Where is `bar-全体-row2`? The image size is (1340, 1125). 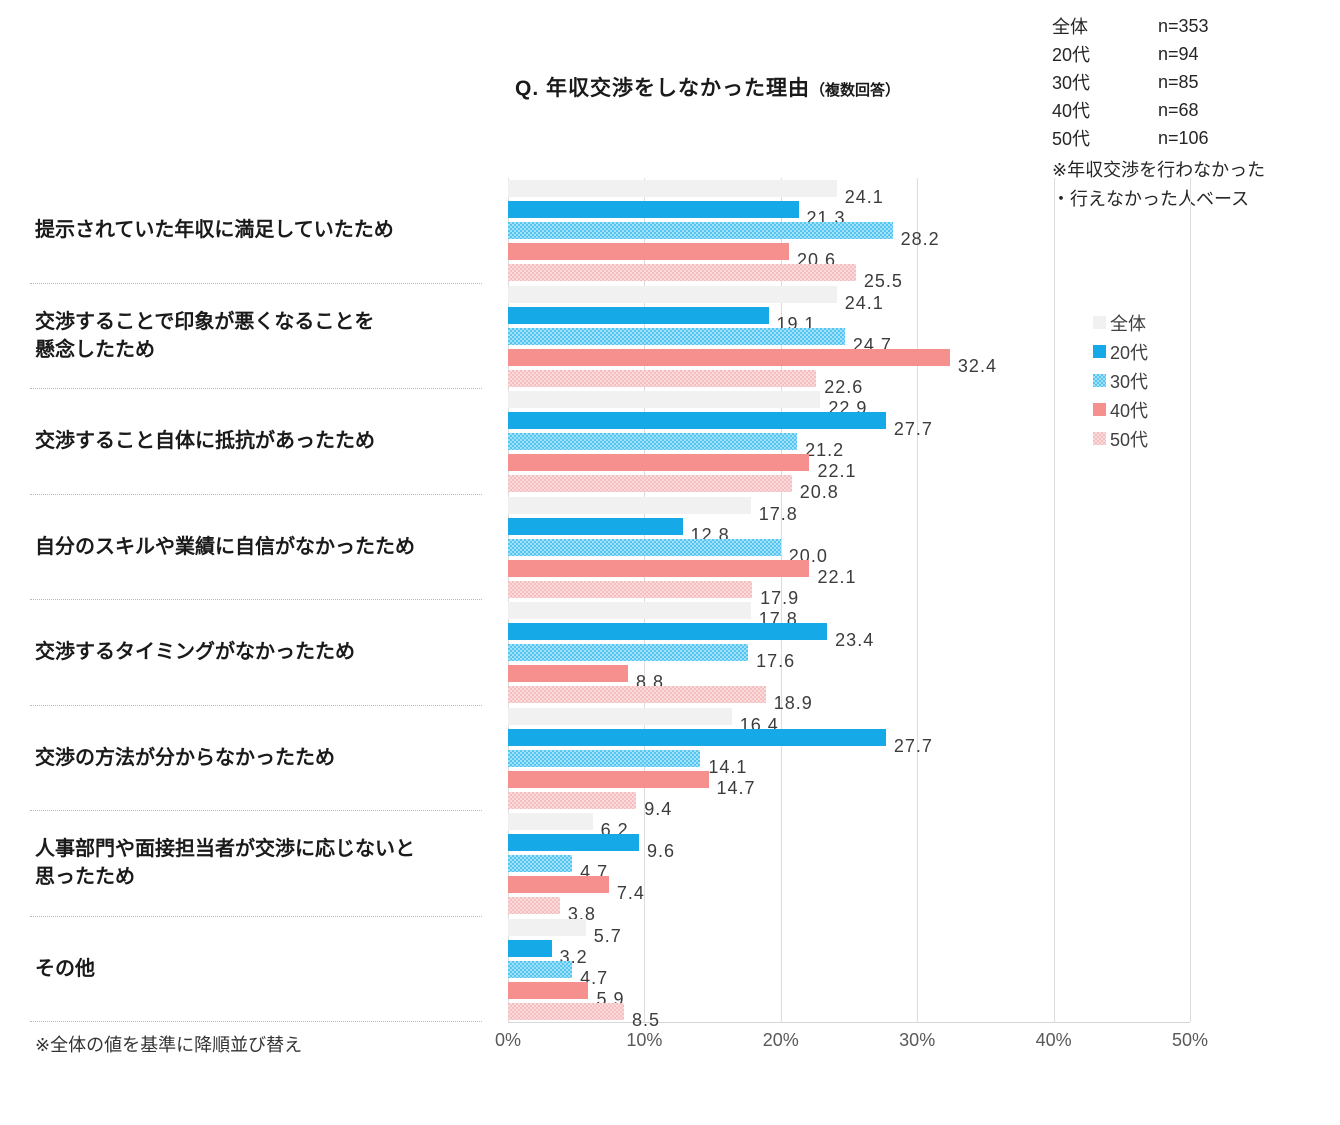
bar-全体-row2 is located at coordinates (672, 294).